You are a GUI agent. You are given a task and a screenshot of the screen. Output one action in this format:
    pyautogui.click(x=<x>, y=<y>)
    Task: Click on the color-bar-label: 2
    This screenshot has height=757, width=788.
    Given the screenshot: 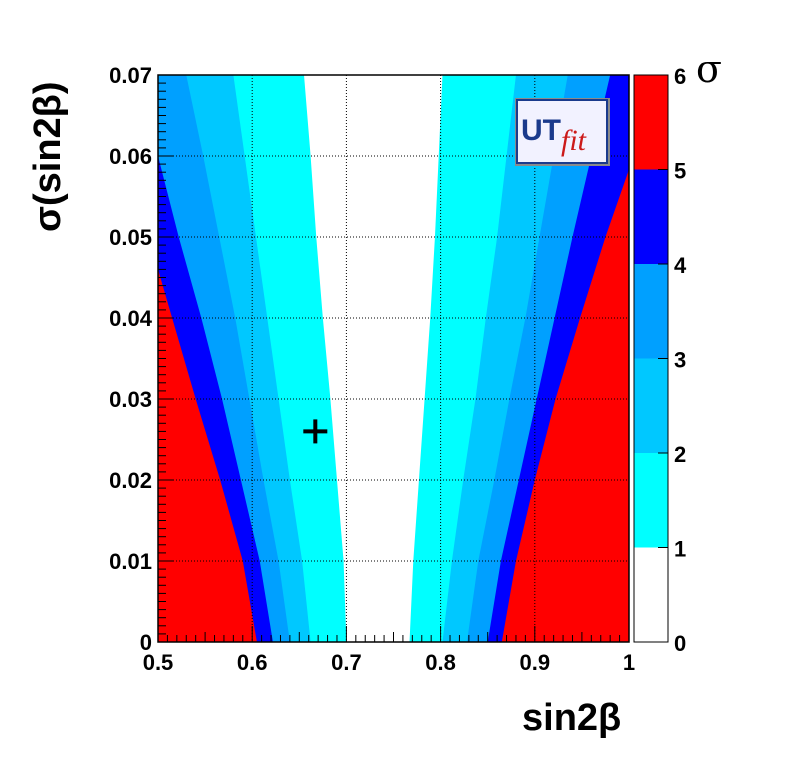 What is the action you would take?
    pyautogui.click(x=680, y=454)
    